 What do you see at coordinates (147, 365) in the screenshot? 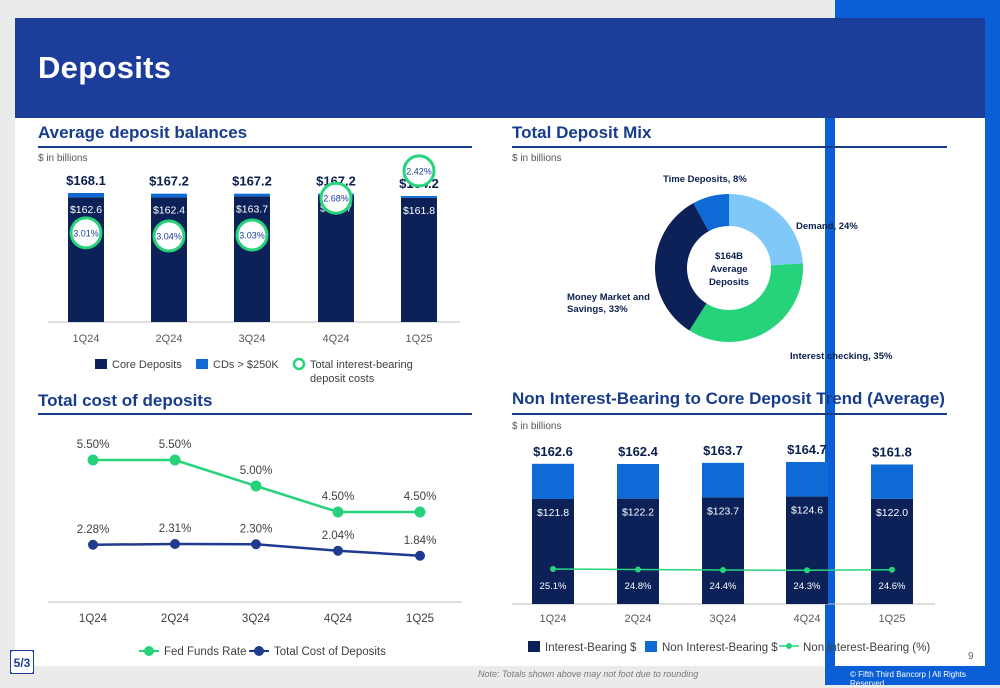
I see `legend-core-label: Core Deposits` at bounding box center [147, 365].